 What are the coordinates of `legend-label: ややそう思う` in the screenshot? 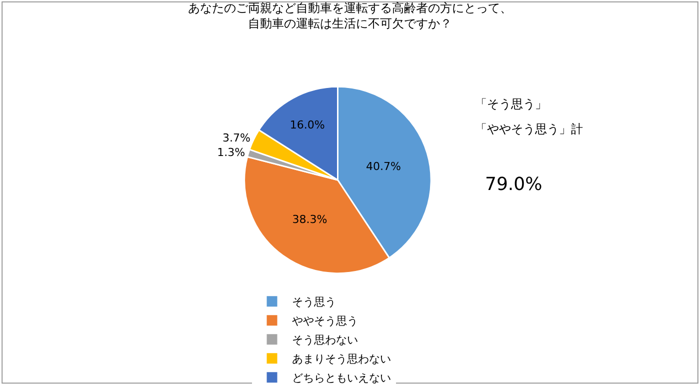 It's located at (325, 321).